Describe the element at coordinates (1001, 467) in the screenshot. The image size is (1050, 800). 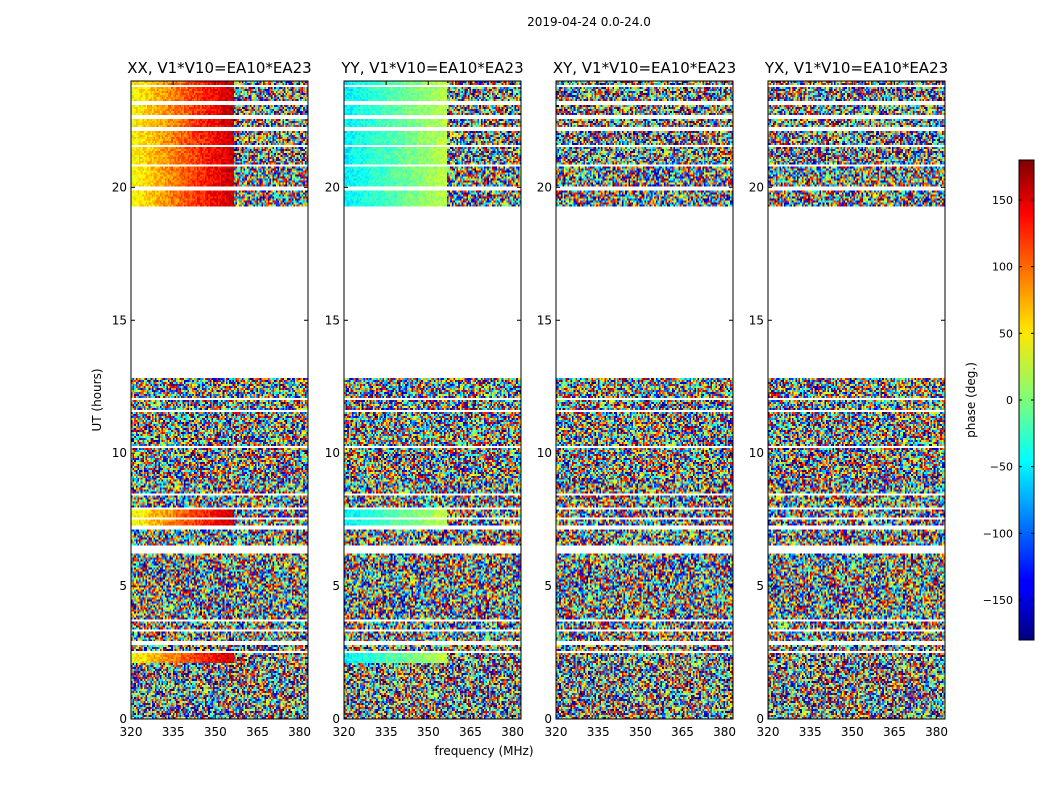
I see `colorbar-tick-label: −50` at that location.